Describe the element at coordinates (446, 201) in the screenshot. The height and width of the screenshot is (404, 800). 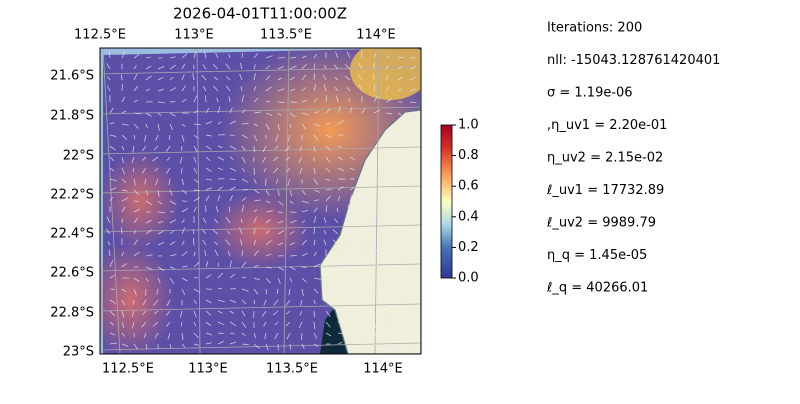
I see `colorbar` at that location.